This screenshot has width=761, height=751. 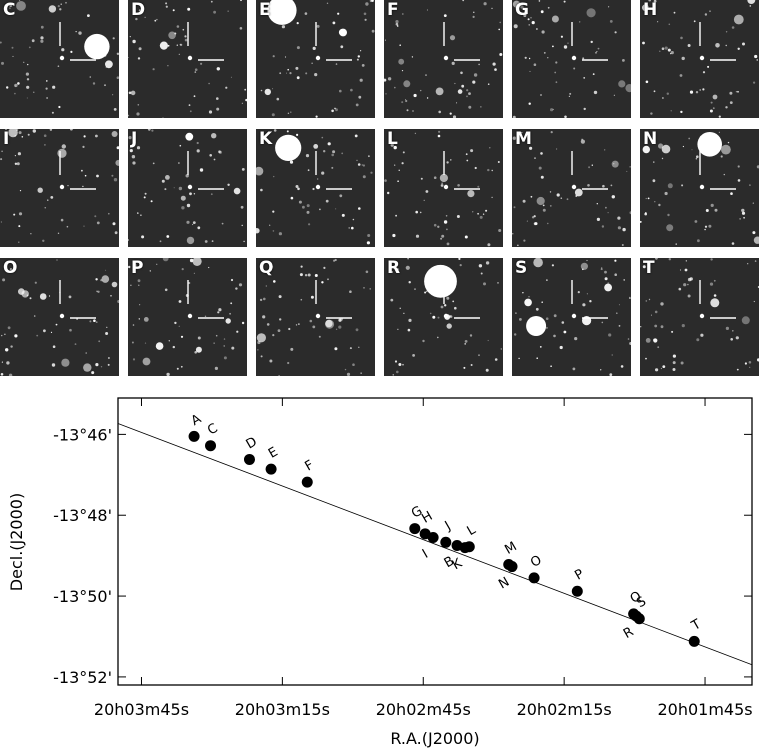 I want to click on point-label: J, so click(x=448, y=526).